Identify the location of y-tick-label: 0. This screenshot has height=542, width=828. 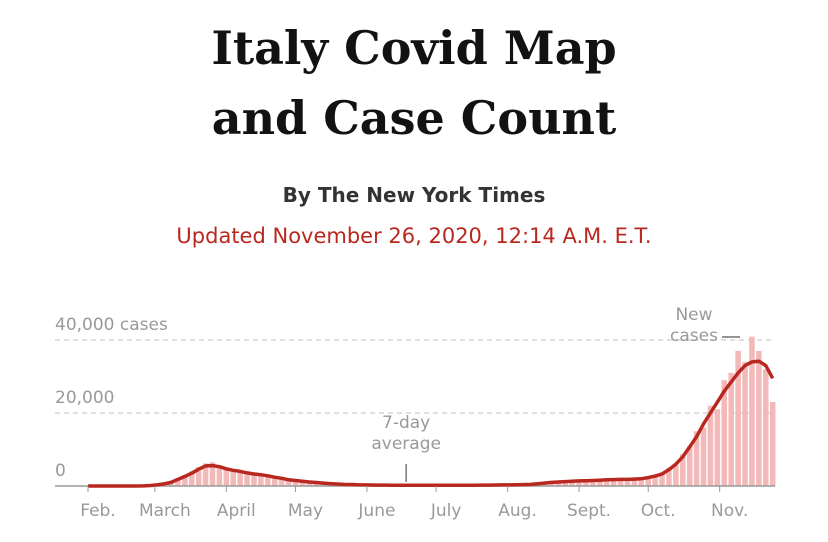
(60, 471).